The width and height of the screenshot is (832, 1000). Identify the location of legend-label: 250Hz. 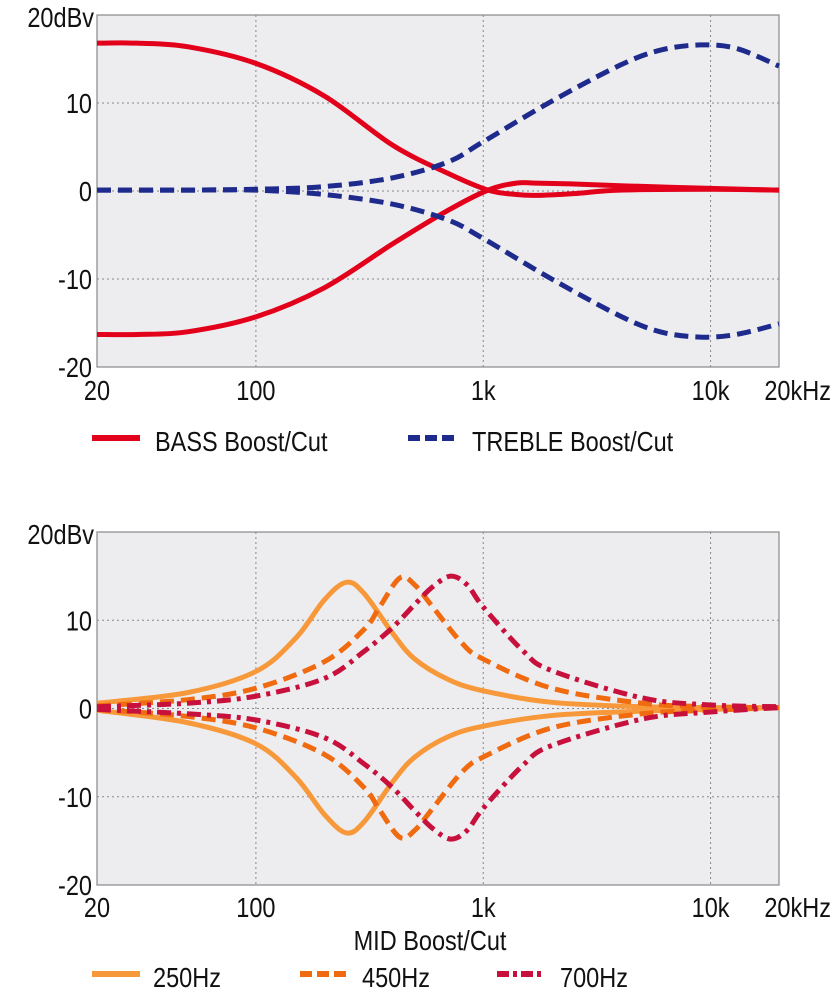
(187, 978).